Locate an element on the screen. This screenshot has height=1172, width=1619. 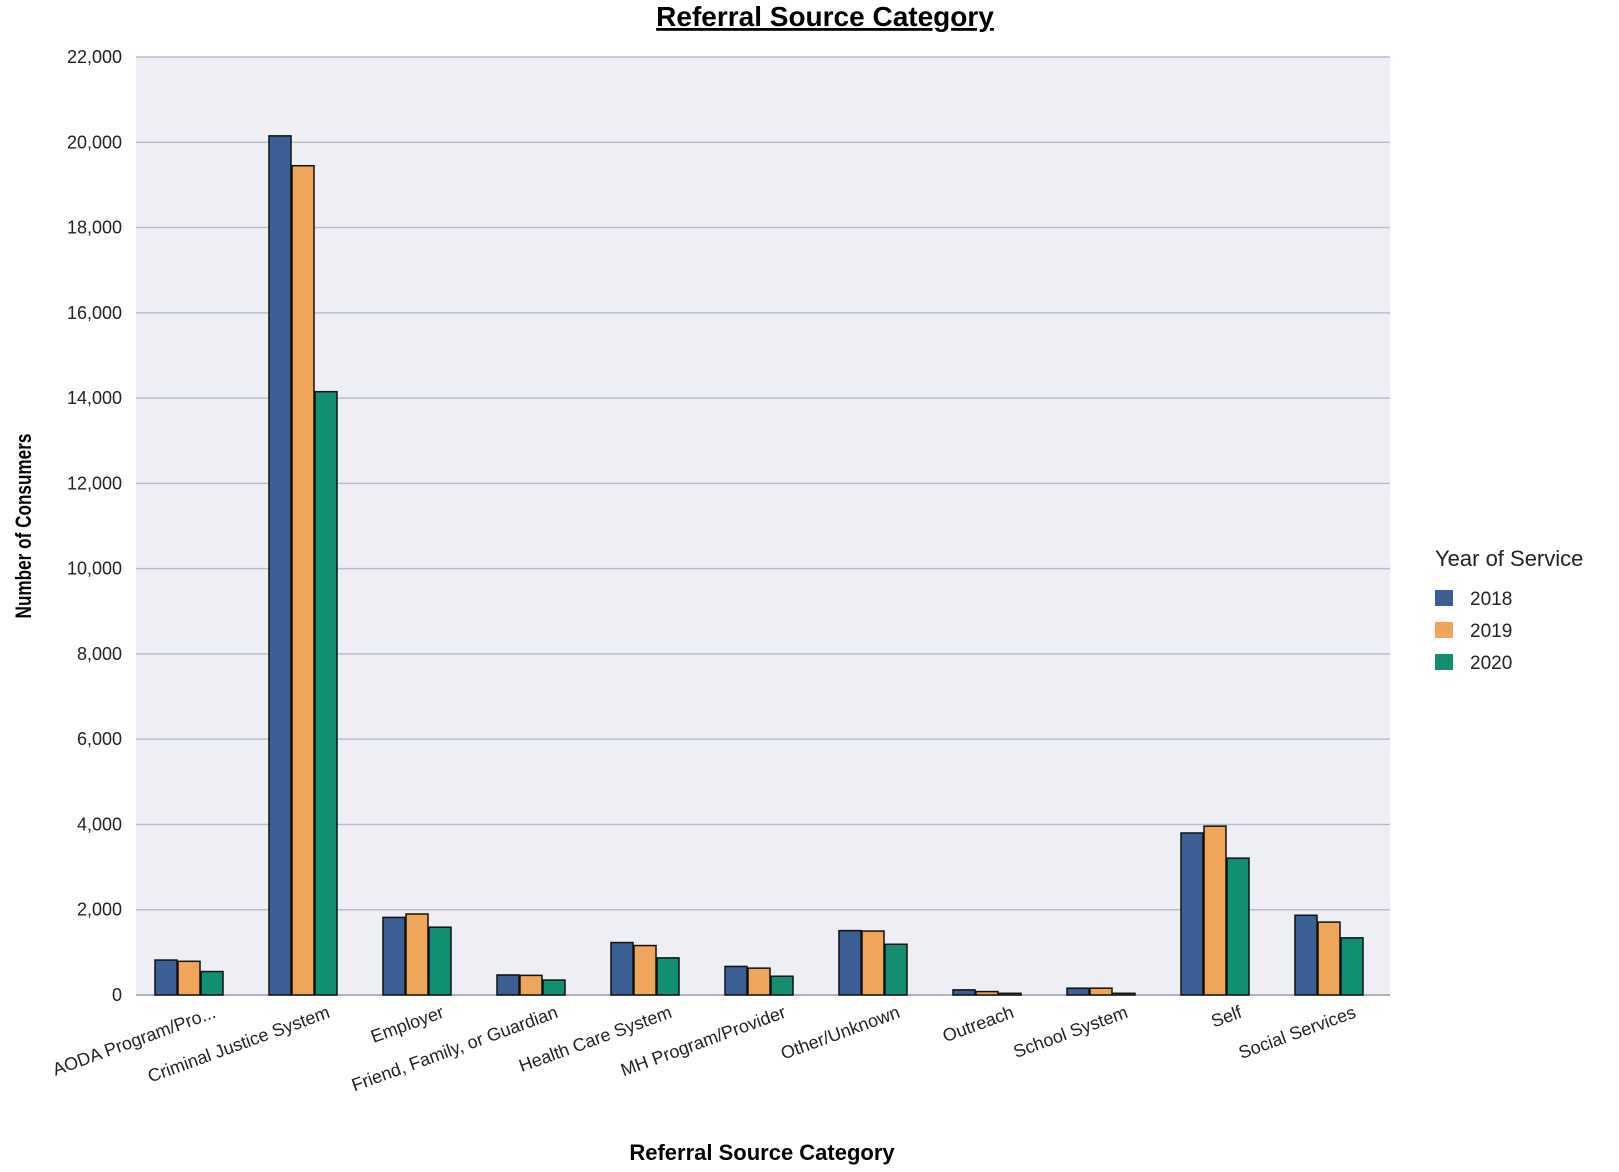
legend-label: 2019 is located at coordinates (1491, 631).